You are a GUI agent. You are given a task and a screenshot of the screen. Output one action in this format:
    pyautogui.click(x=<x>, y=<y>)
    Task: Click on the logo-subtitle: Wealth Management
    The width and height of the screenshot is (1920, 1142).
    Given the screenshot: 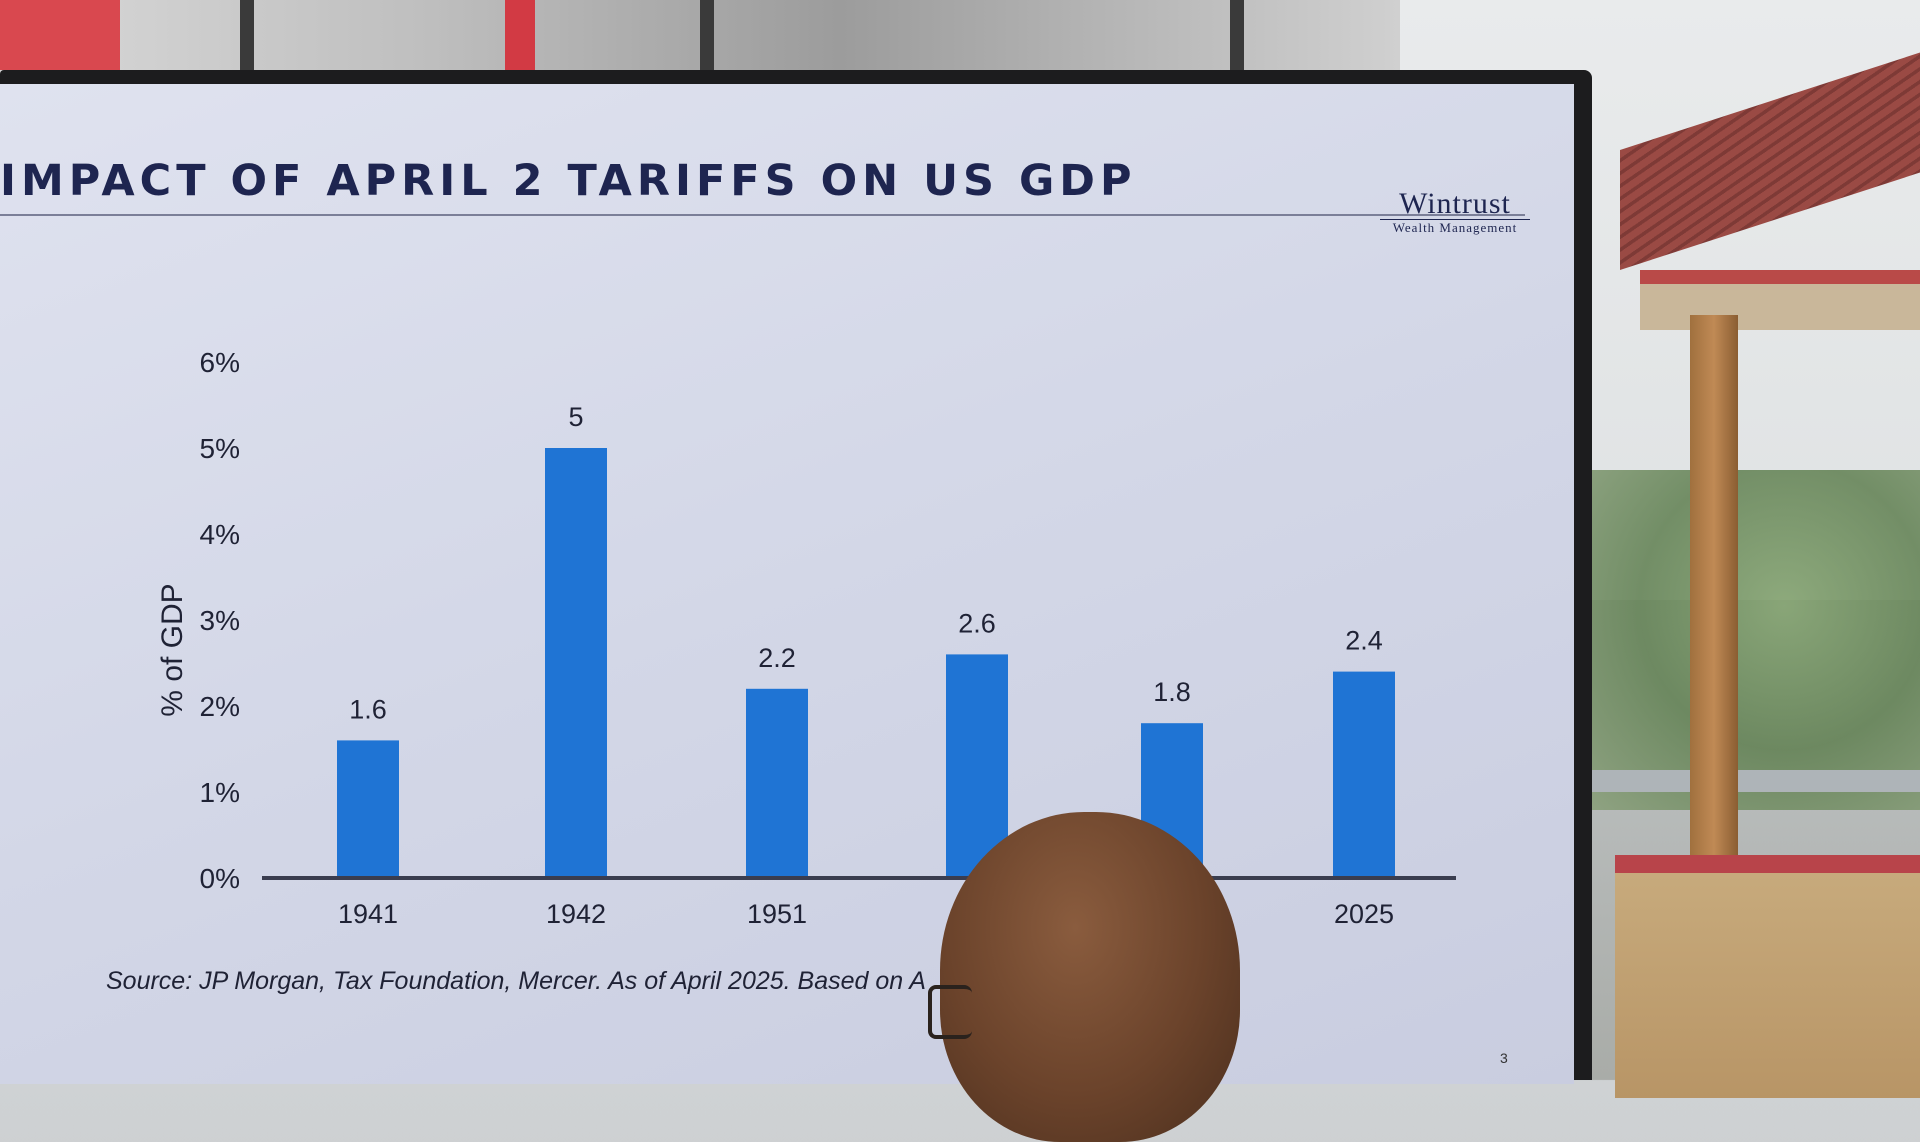 What is the action you would take?
    pyautogui.click(x=1455, y=227)
    